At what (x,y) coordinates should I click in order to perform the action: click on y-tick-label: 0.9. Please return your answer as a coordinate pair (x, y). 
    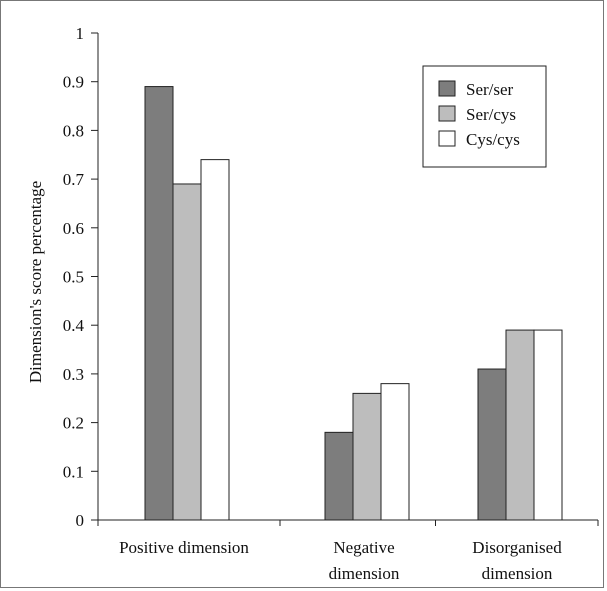
    Looking at the image, I should click on (73, 82).